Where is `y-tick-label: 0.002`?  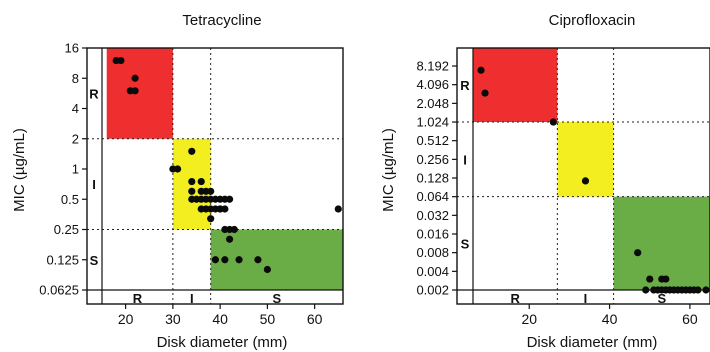 y-tick-label: 0.002 is located at coordinates (432, 290).